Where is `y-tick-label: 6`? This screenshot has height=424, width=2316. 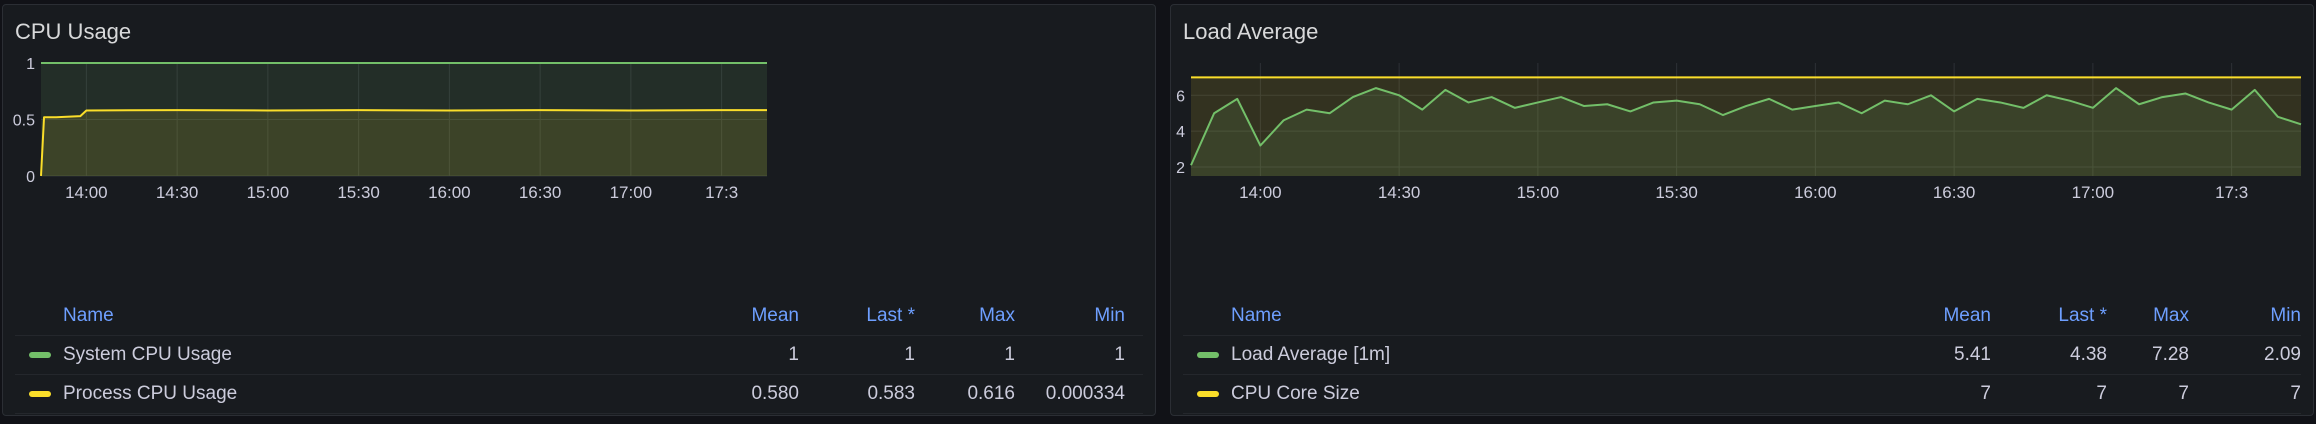
y-tick-label: 6 is located at coordinates (1180, 96).